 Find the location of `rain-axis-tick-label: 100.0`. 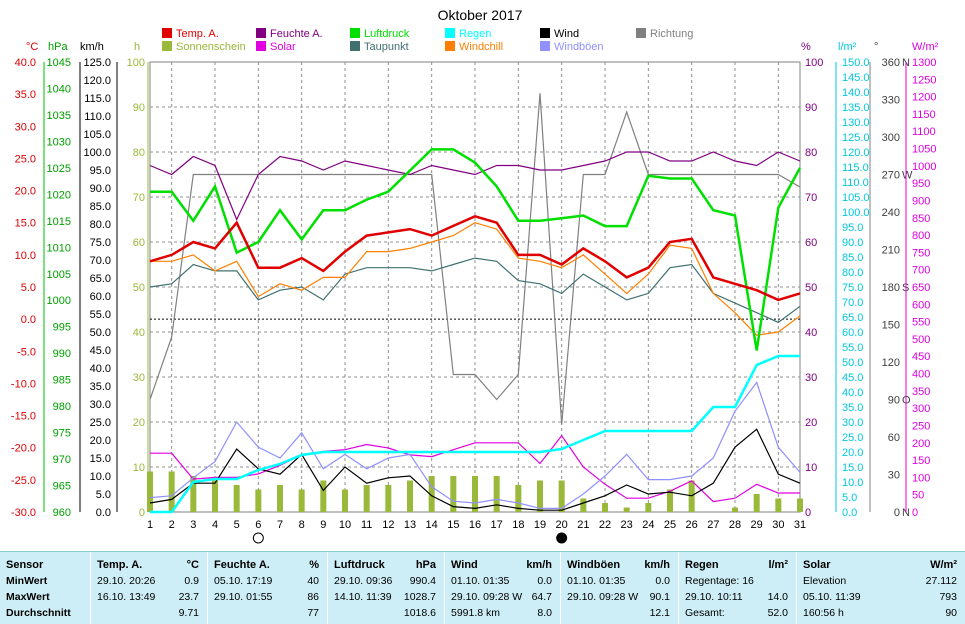

rain-axis-tick-label: 100.0 is located at coordinates (856, 213).